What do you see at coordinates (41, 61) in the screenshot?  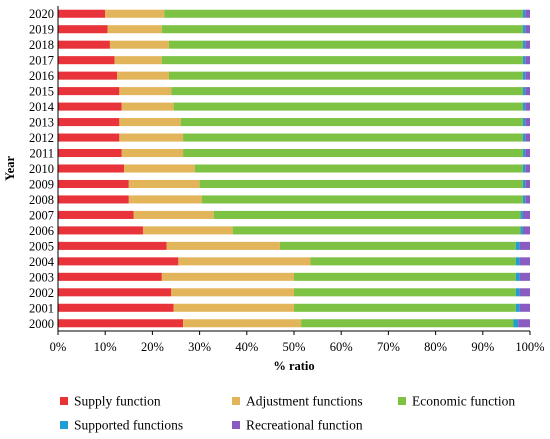 I see `y-tick-label: 2017` at bounding box center [41, 61].